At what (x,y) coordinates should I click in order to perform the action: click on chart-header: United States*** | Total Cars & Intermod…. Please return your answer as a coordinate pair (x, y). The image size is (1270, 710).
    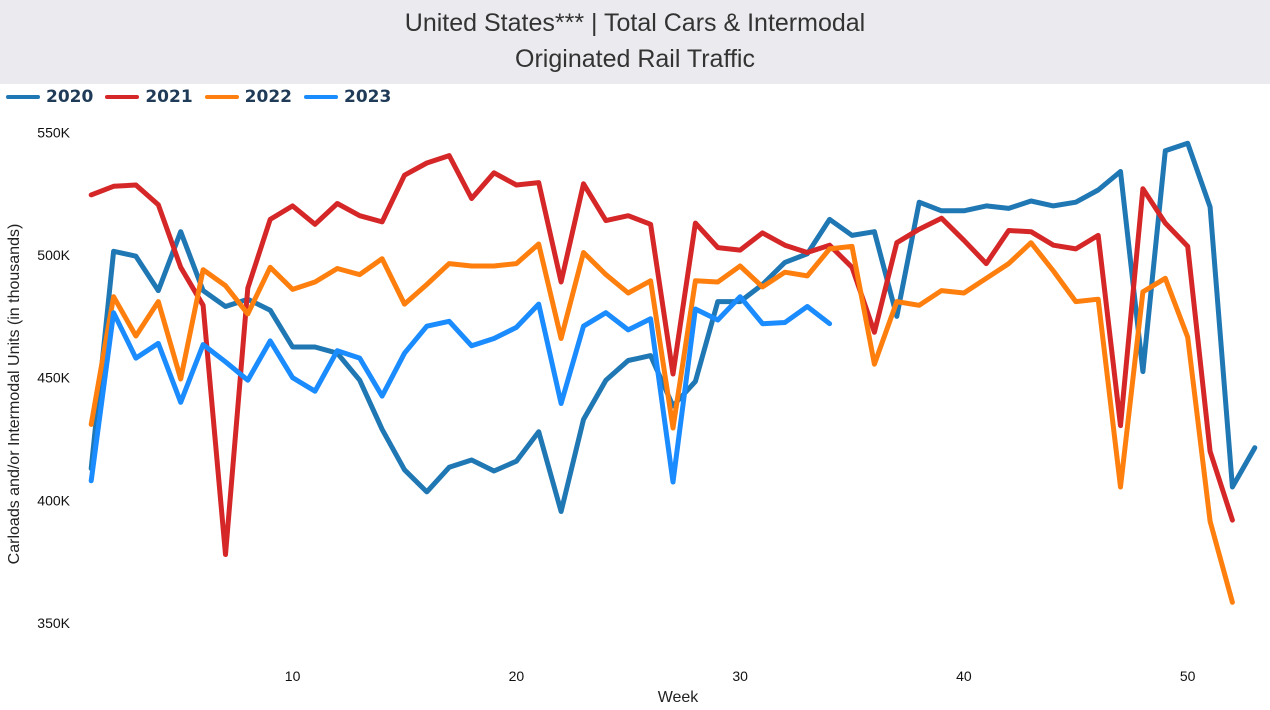
    Looking at the image, I should click on (635, 42).